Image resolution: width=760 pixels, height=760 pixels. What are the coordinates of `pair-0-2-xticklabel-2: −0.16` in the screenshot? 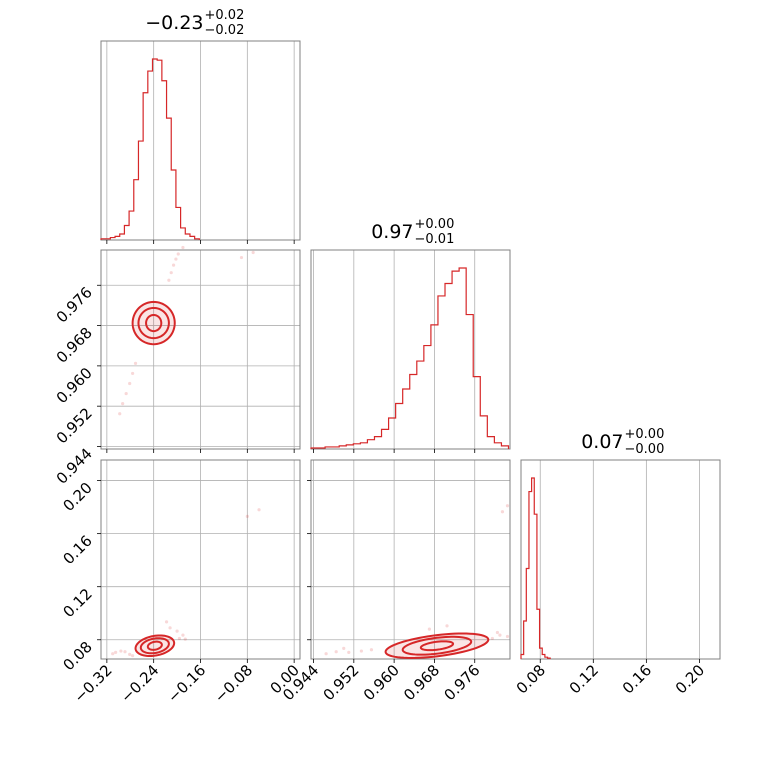 It's located at (186, 683).